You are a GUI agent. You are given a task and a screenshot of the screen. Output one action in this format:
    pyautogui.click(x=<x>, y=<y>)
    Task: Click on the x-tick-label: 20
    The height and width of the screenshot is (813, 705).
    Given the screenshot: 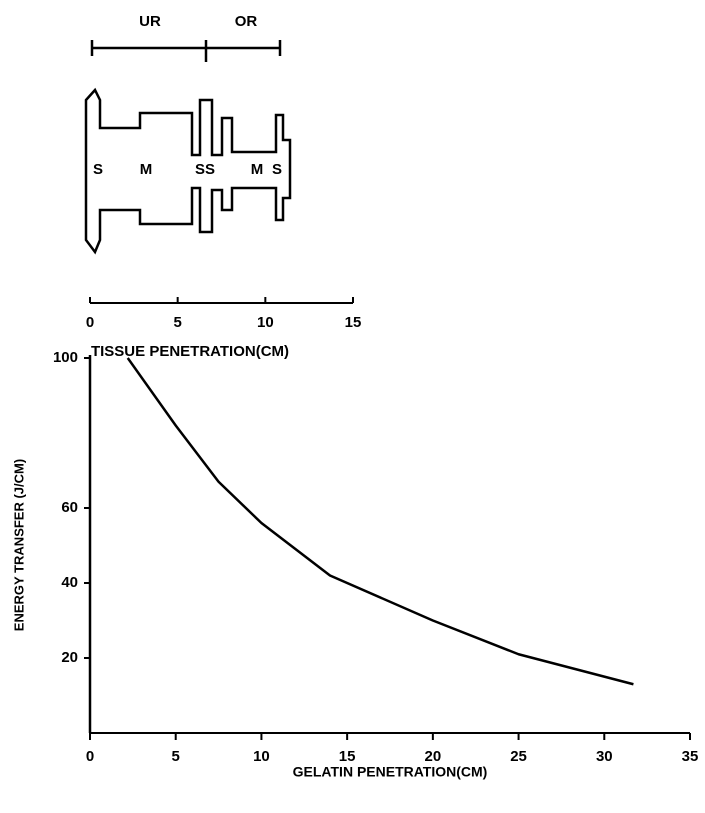 What is the action you would take?
    pyautogui.click(x=433, y=756)
    